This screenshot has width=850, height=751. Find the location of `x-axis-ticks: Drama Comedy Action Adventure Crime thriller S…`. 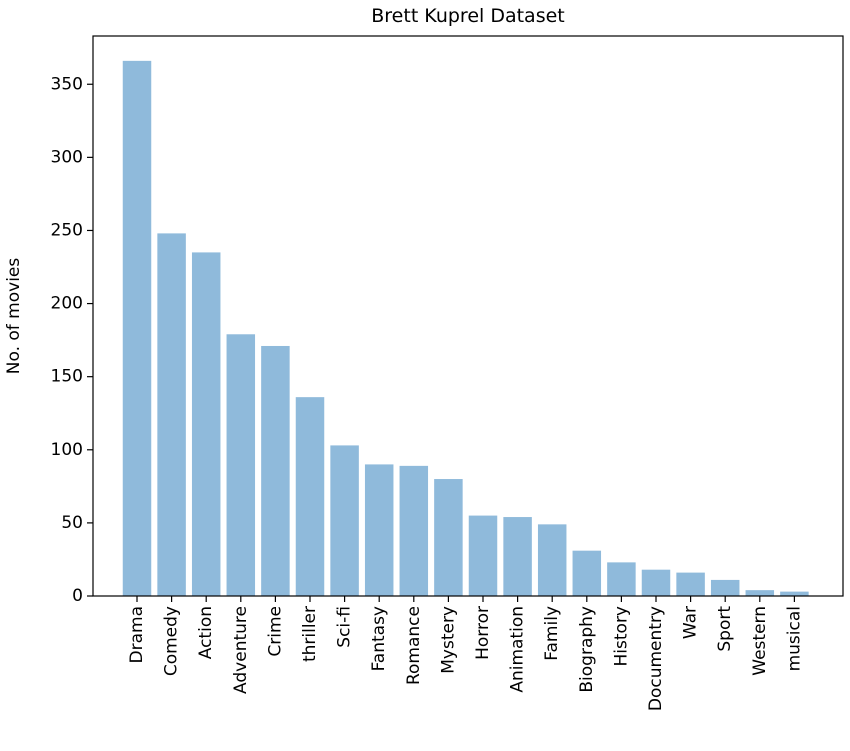

x-axis-ticks: Drama Comedy Action Adventure Crime thriller S… is located at coordinates (465, 653).